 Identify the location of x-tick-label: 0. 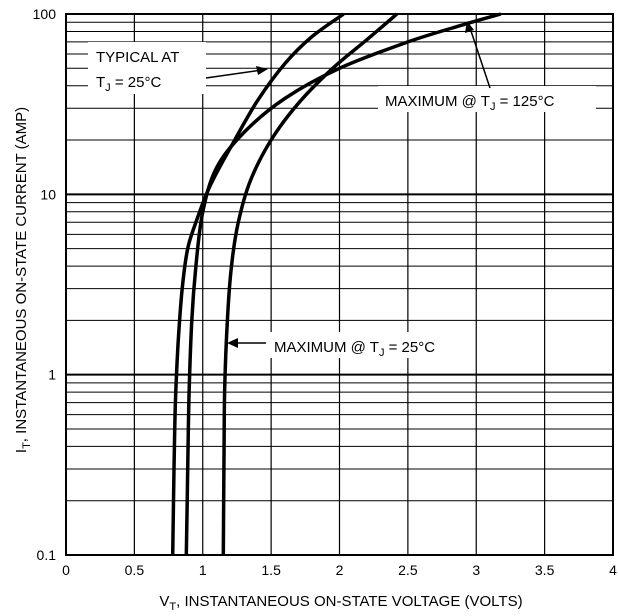
(66, 570).